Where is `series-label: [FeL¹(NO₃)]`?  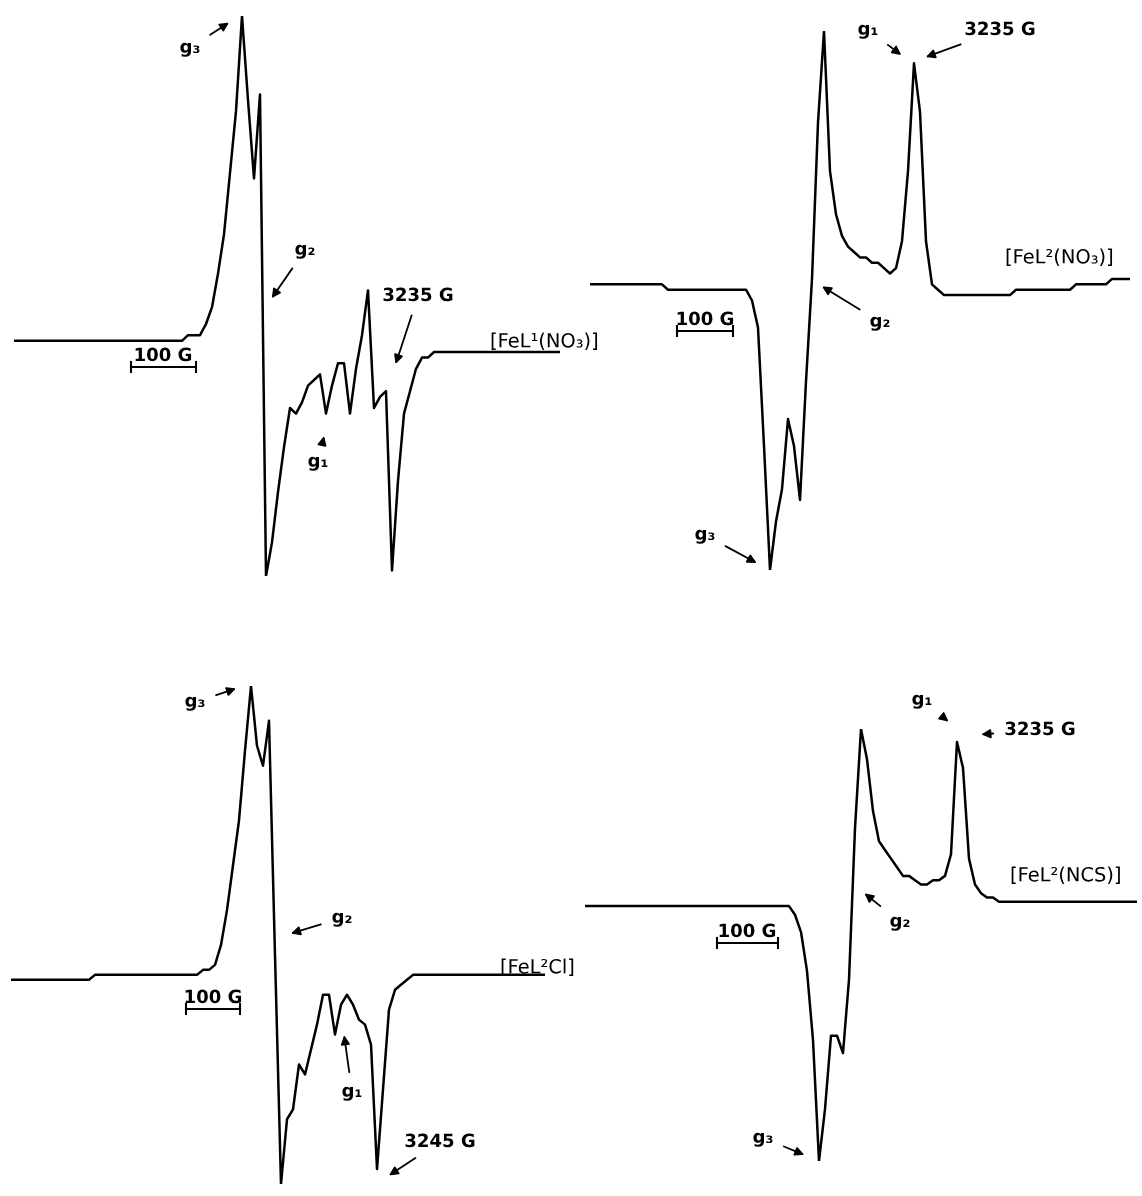 series-label: [FeL¹(NO₃)] is located at coordinates (544, 341).